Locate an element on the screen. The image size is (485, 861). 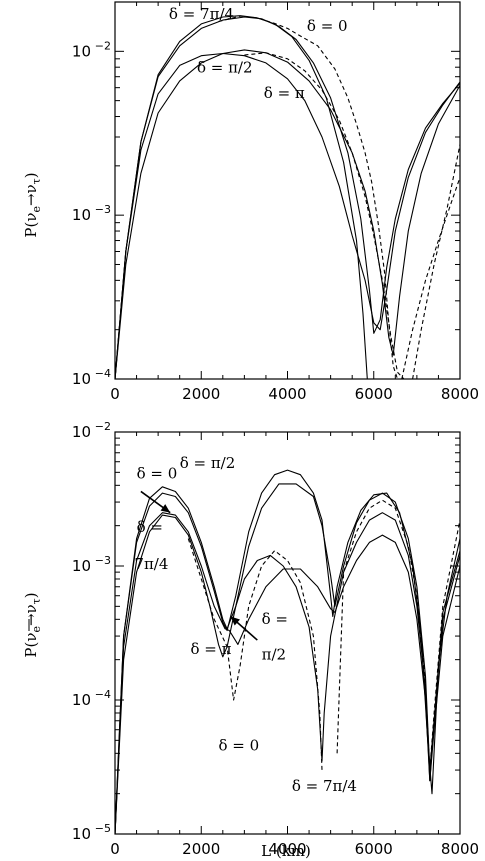
y-tick-label: 10 −5 is located at coordinates (91, 832).